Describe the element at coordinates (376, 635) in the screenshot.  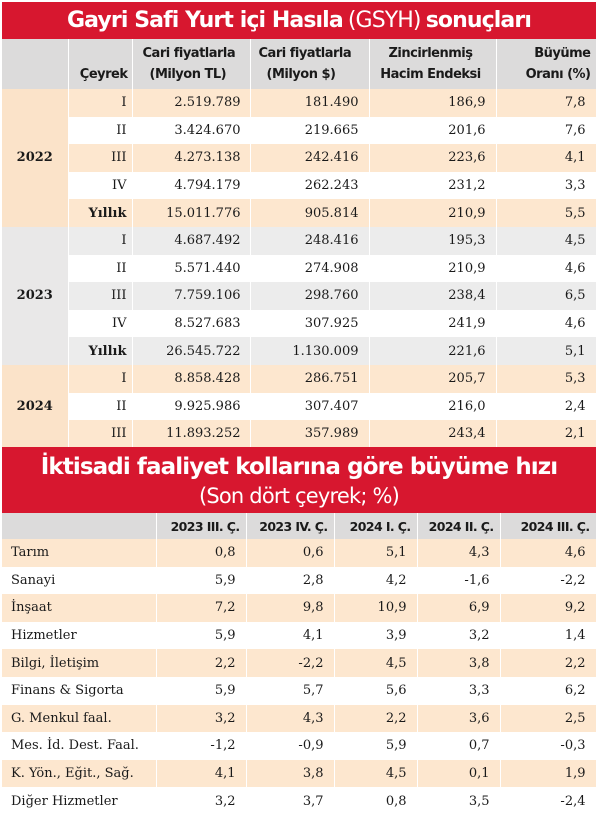
I see `sector-value-cell: 3,9` at that location.